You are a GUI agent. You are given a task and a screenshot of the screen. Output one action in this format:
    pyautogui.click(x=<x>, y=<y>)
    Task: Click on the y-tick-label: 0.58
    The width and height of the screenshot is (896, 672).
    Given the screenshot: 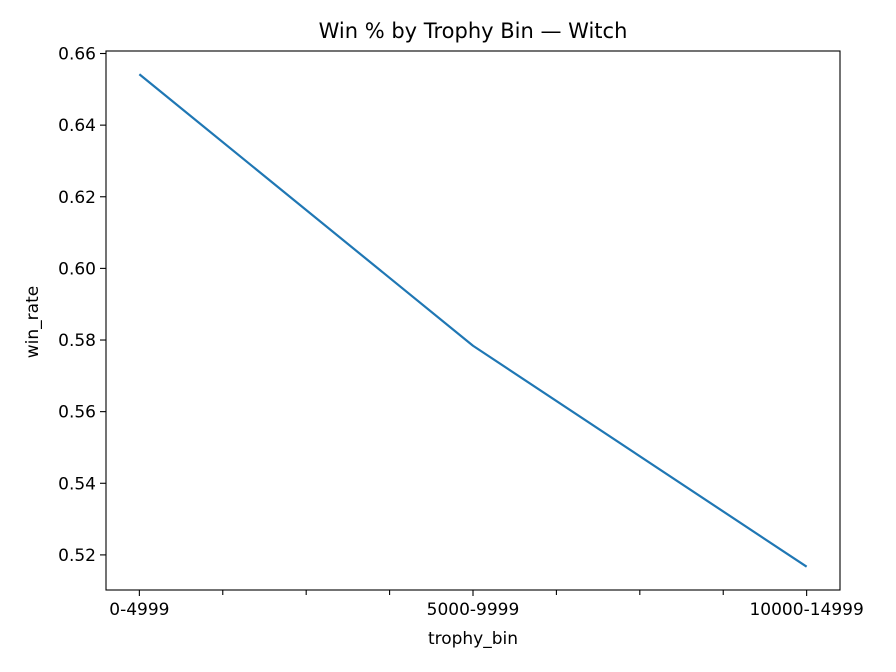 What is the action you would take?
    pyautogui.click(x=77, y=341)
    